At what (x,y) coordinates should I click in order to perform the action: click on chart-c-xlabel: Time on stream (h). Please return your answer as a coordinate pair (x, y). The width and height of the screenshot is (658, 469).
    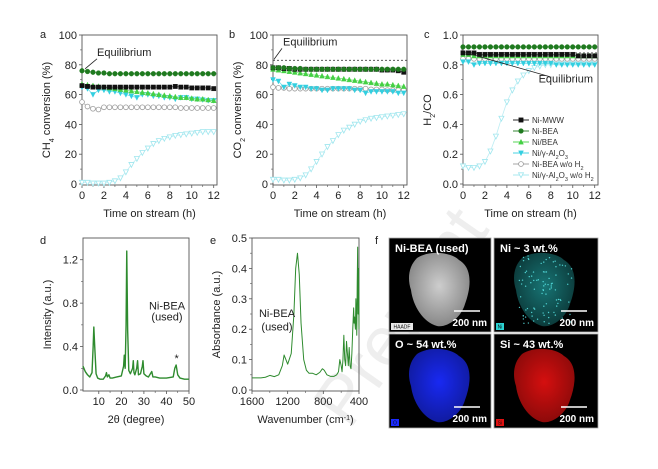
    Looking at the image, I should click on (530, 214).